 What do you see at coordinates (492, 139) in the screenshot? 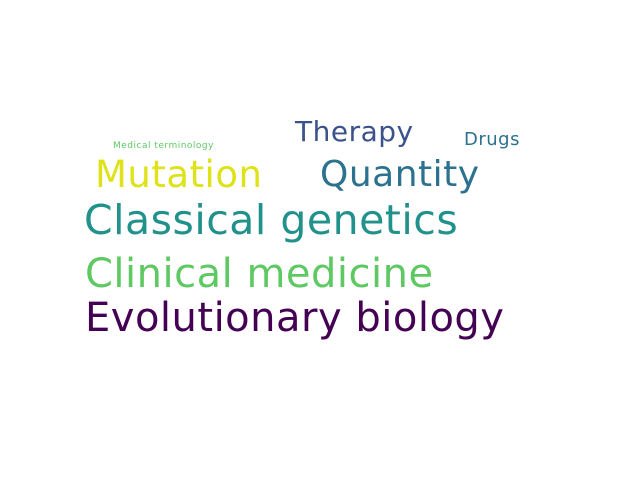
I see `word-drugs: Drugs` at bounding box center [492, 139].